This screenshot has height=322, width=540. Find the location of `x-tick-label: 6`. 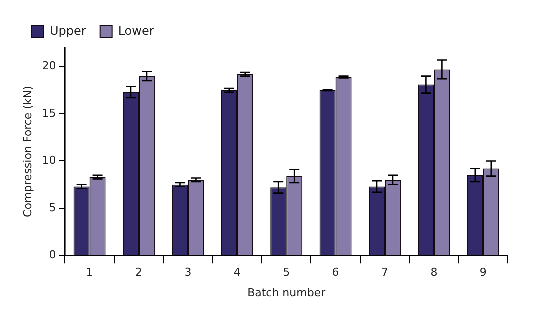

x-tick-label: 6 is located at coordinates (336, 273).